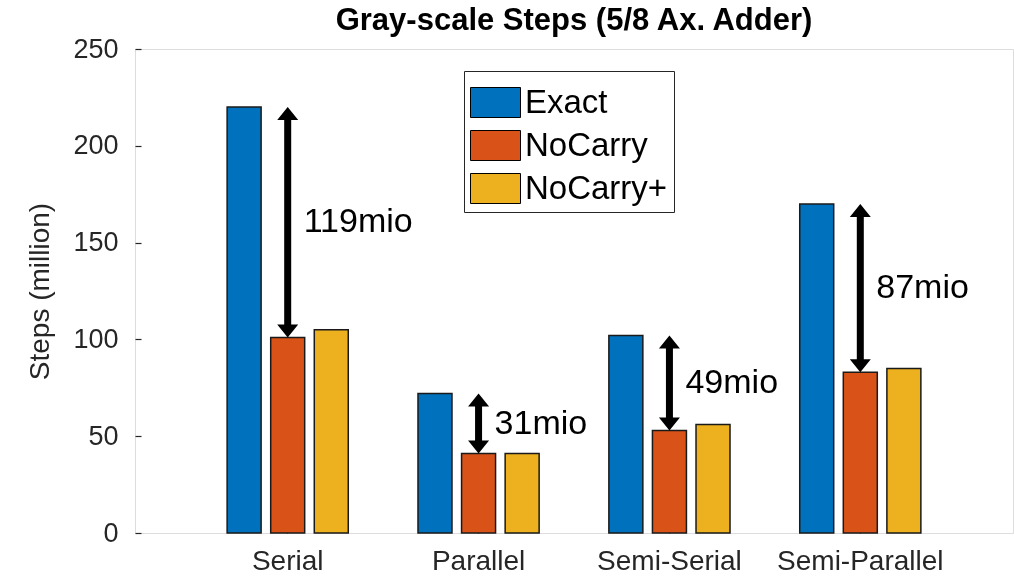 The width and height of the screenshot is (1014, 581). Describe the element at coordinates (669, 560) in the screenshot. I see `x-tick-label: Semi-Serial` at that location.